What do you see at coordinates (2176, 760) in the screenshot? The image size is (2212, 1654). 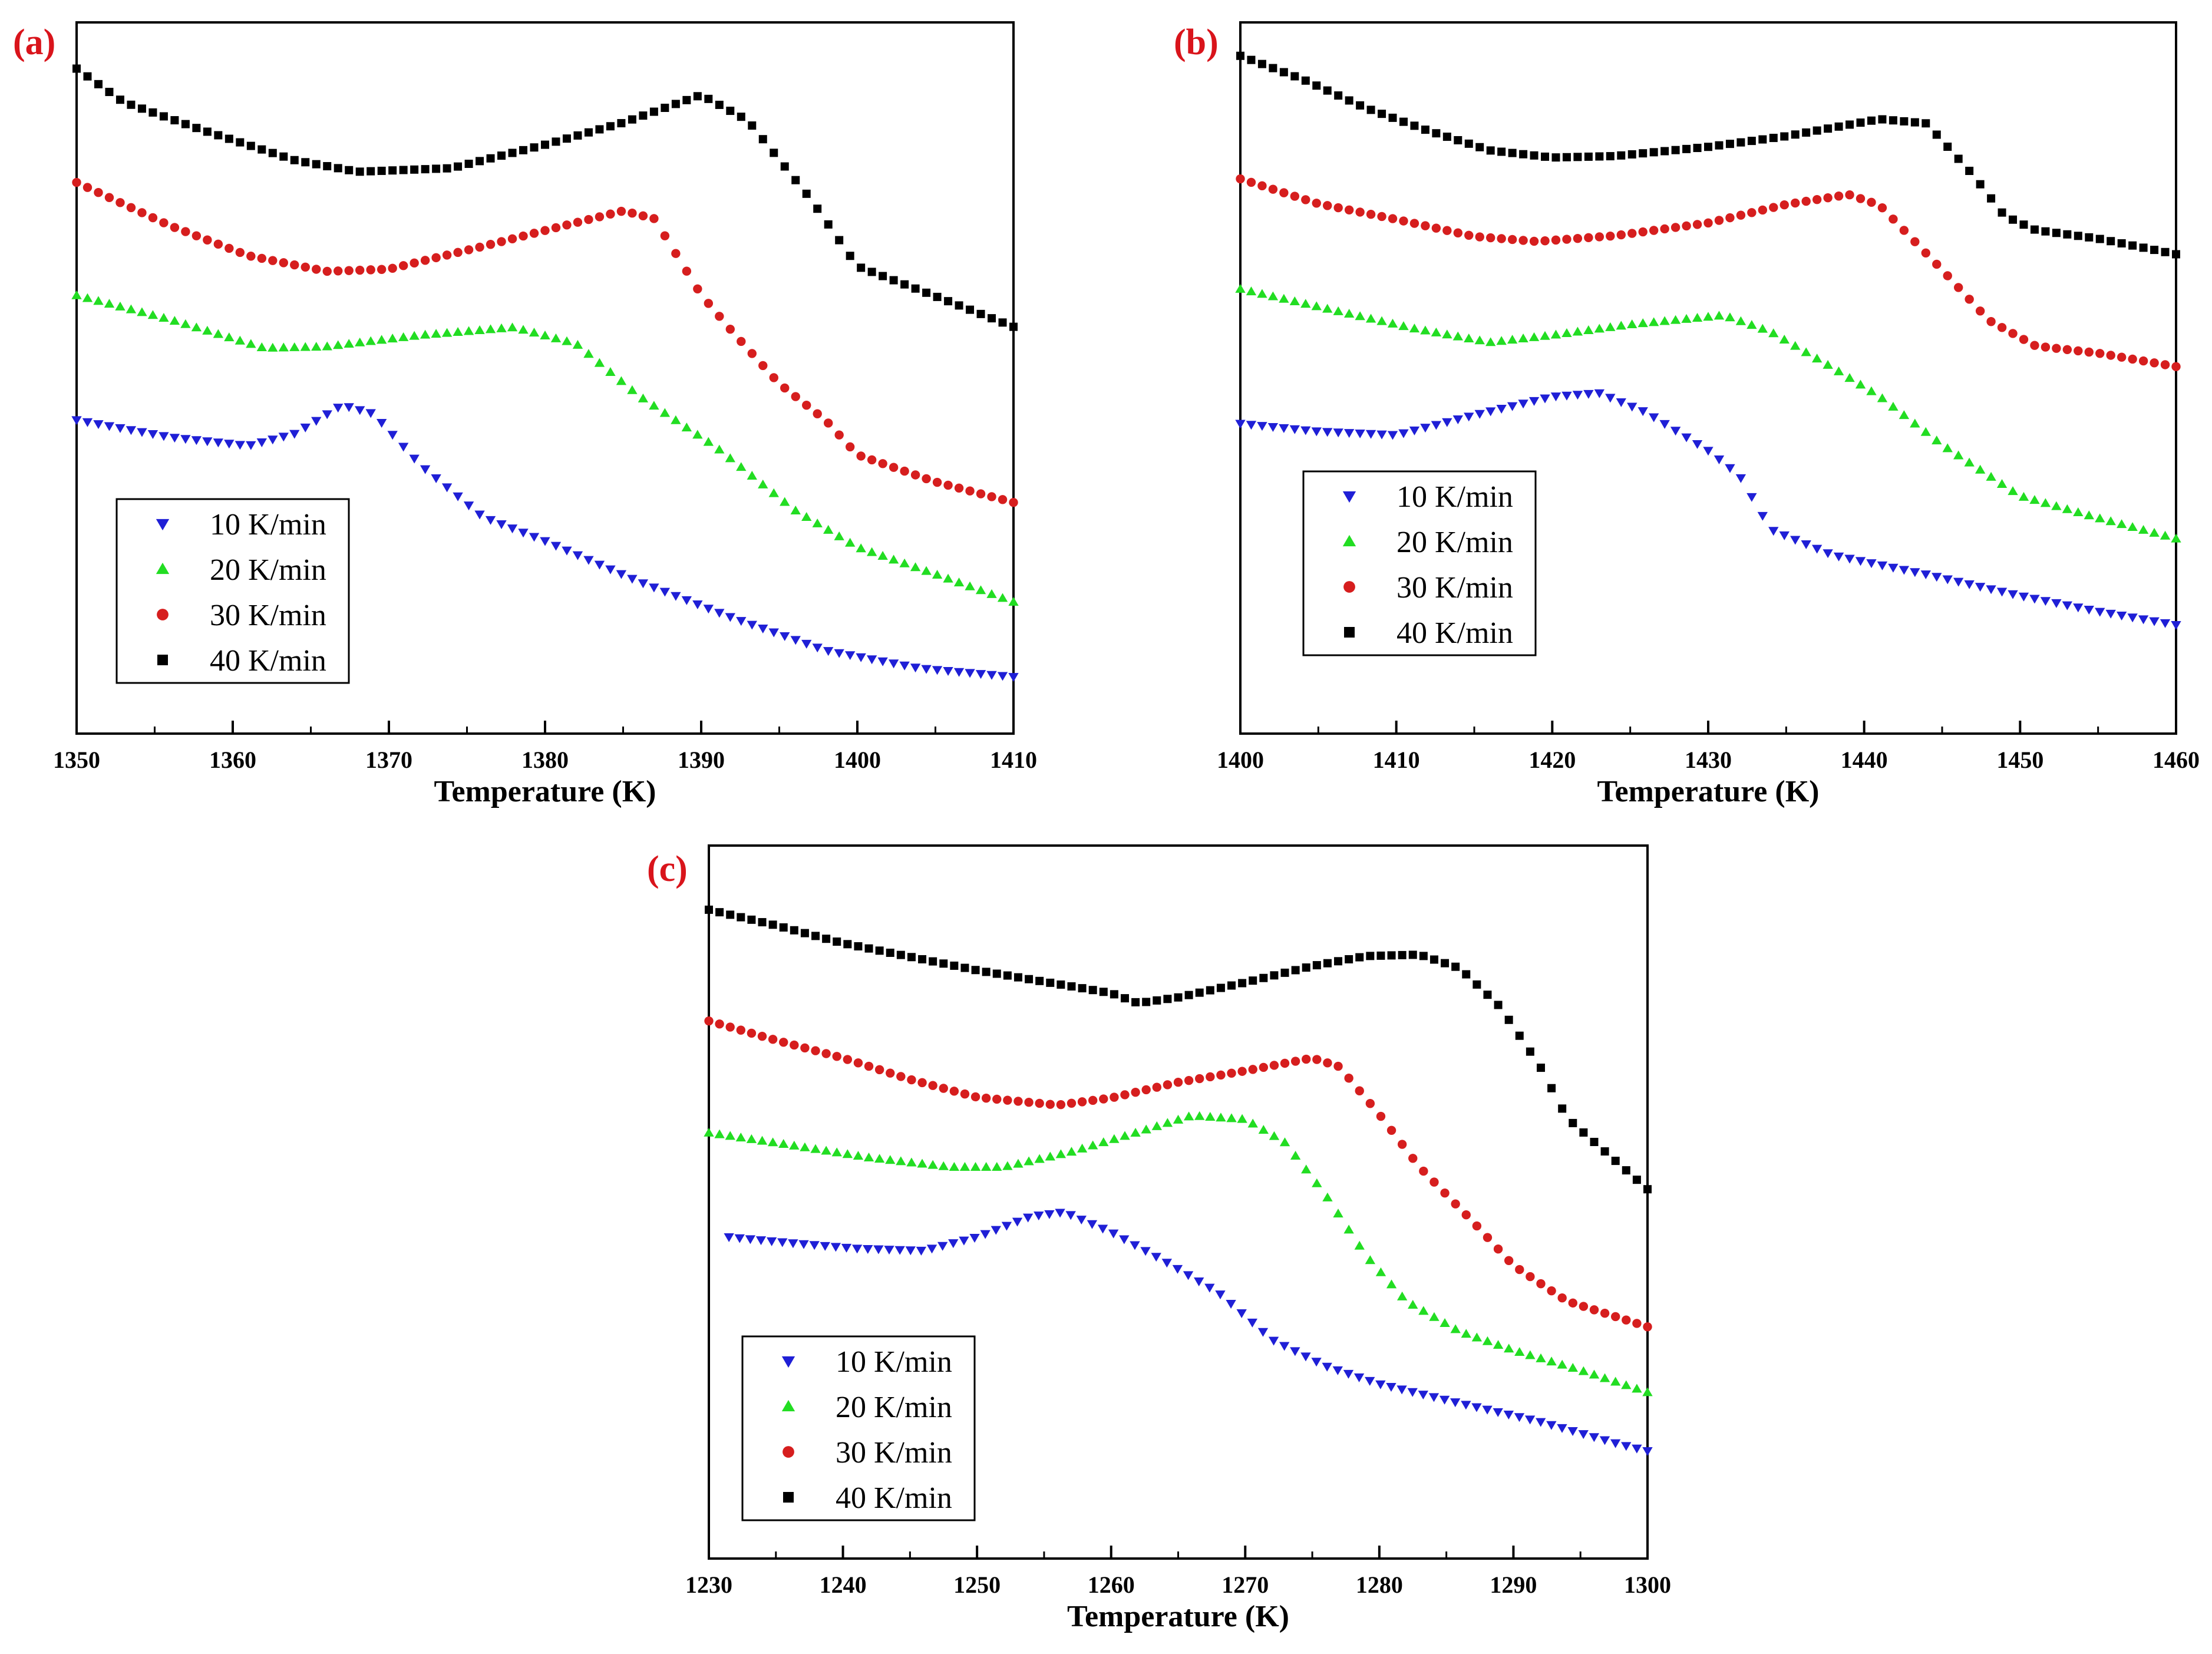 I see `panel-b-x-tick-label: 1460` at bounding box center [2176, 760].